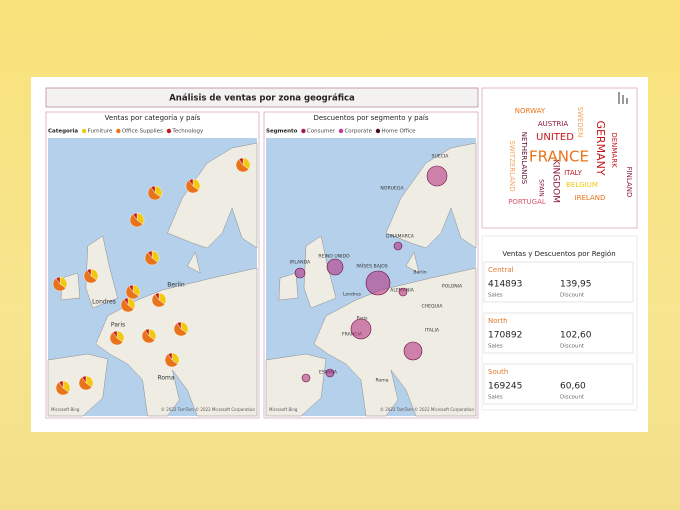 The height and width of the screenshot is (510, 680). What do you see at coordinates (553, 124) in the screenshot?
I see `cloud-word: AUSTRIA` at bounding box center [553, 124].